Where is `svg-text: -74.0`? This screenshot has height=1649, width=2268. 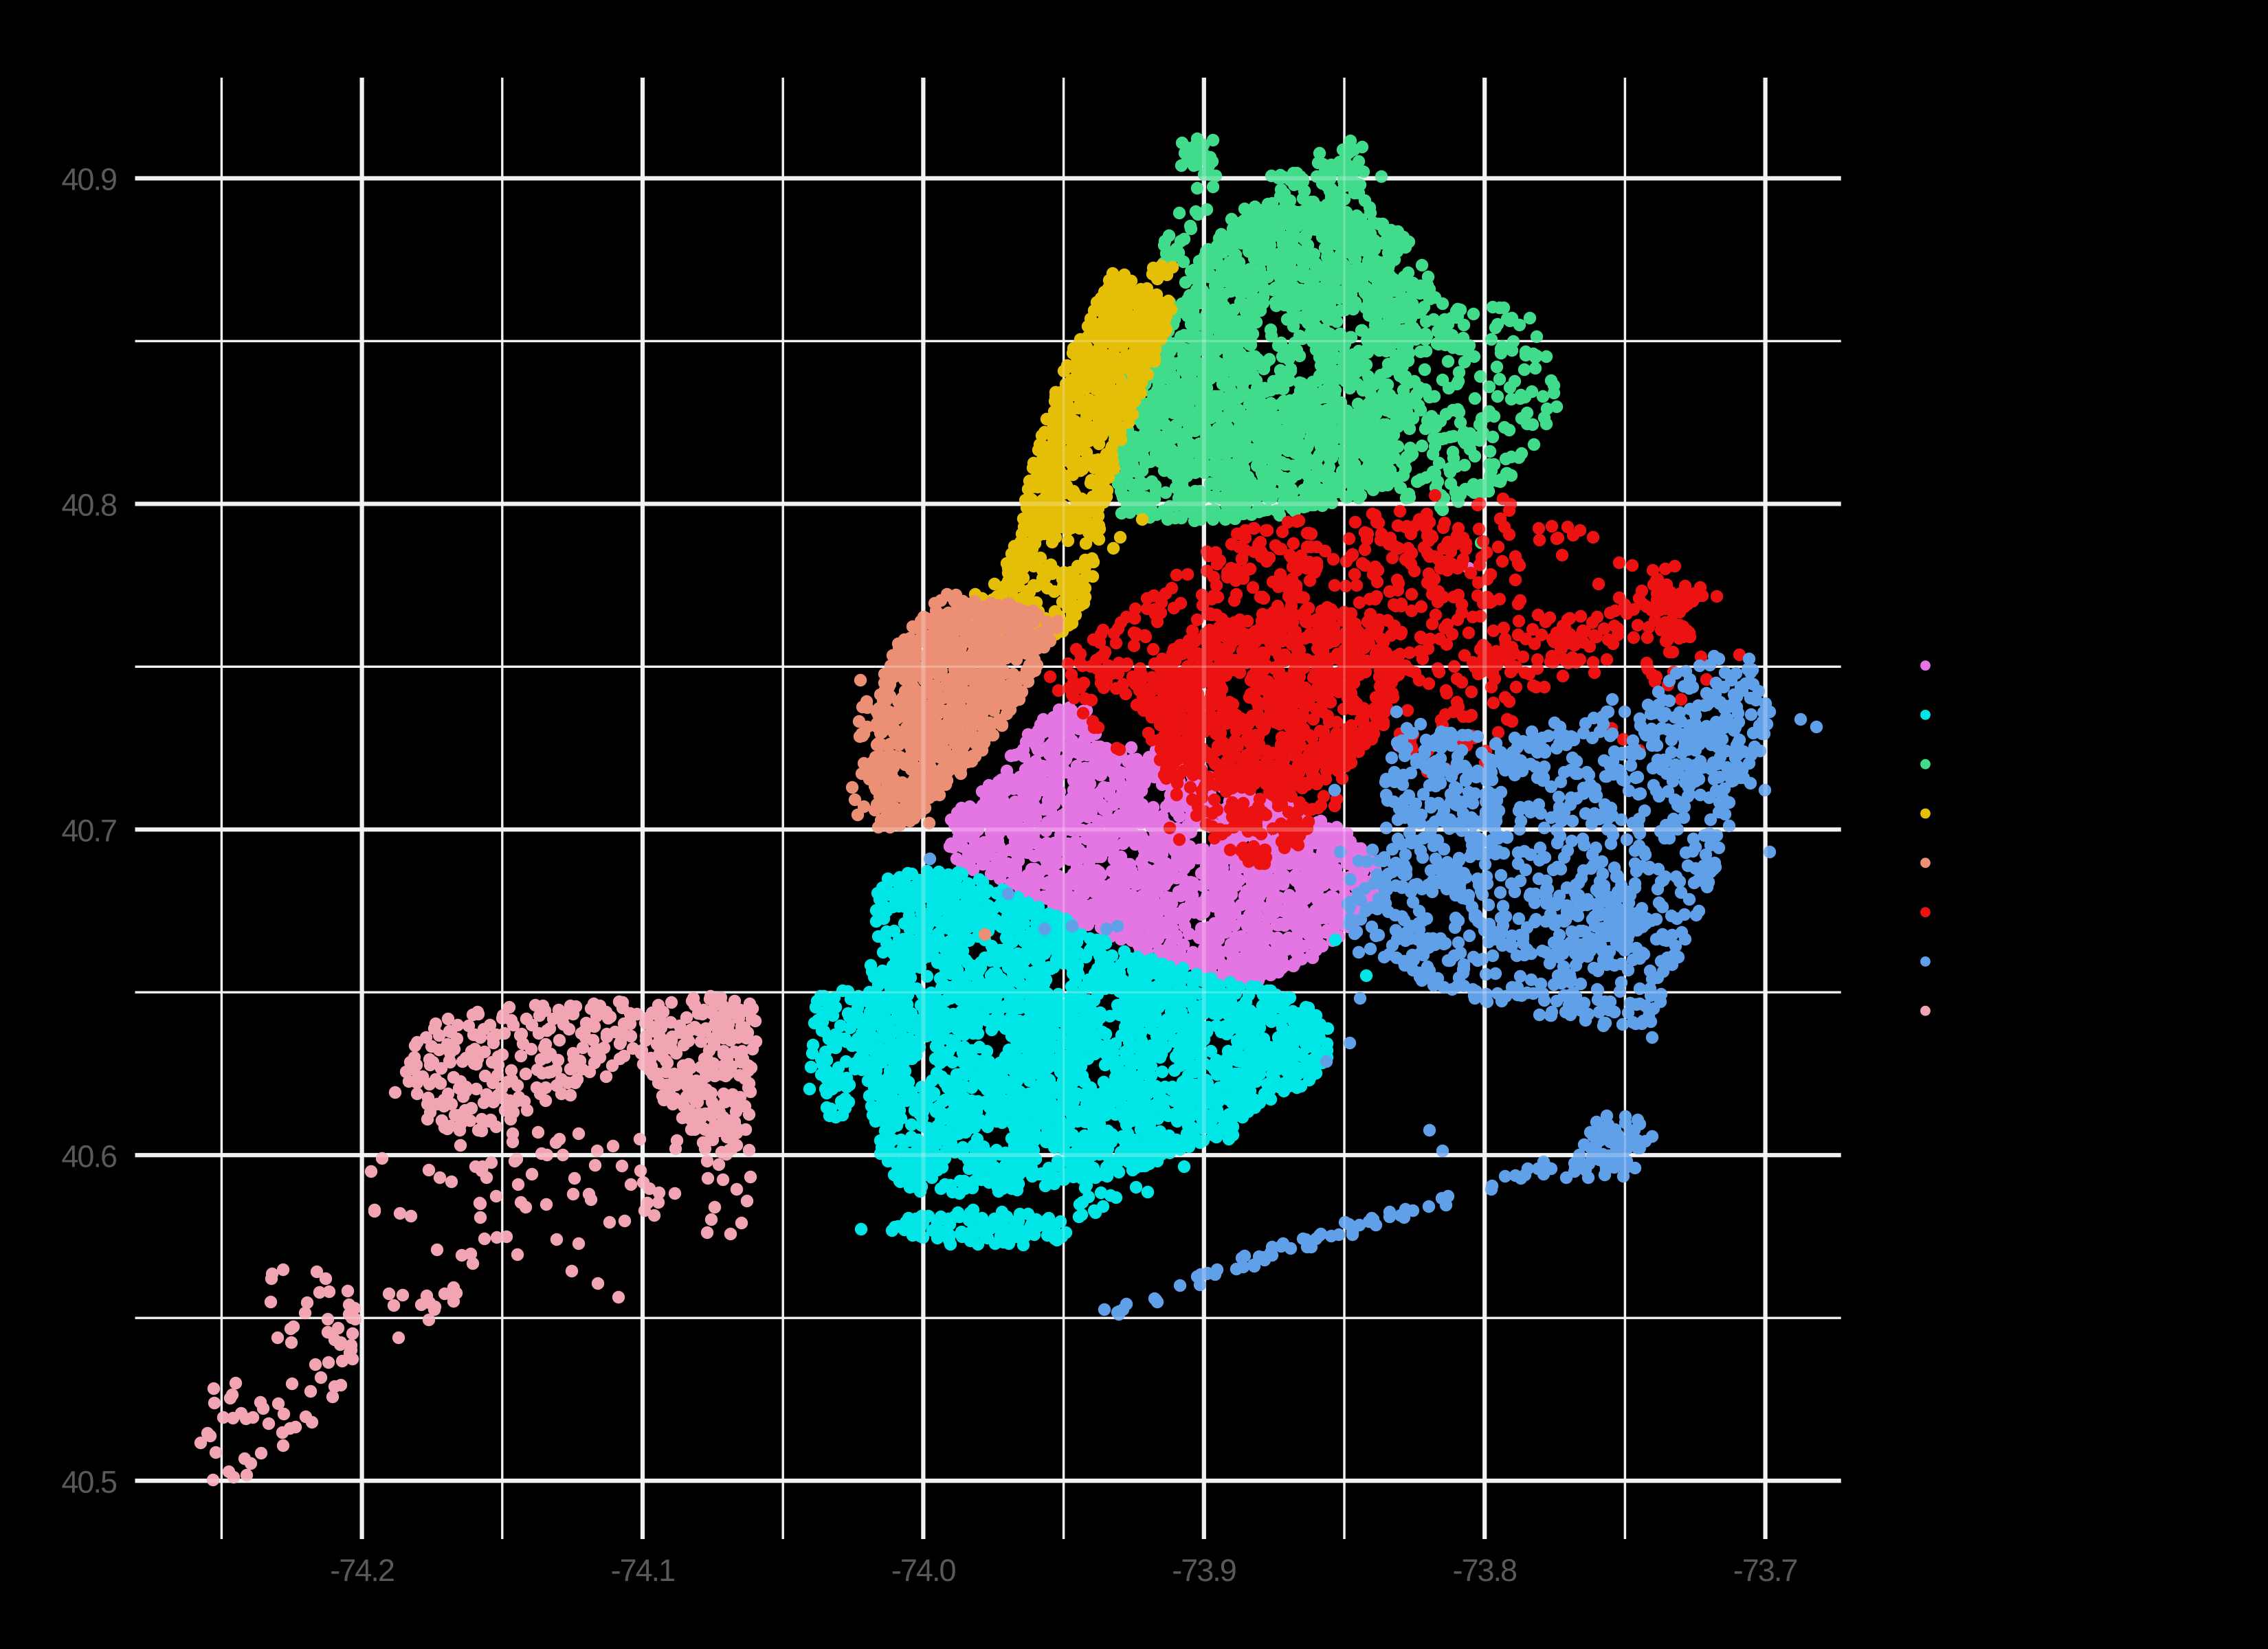 svg-text: -74.0 is located at coordinates (923, 1570).